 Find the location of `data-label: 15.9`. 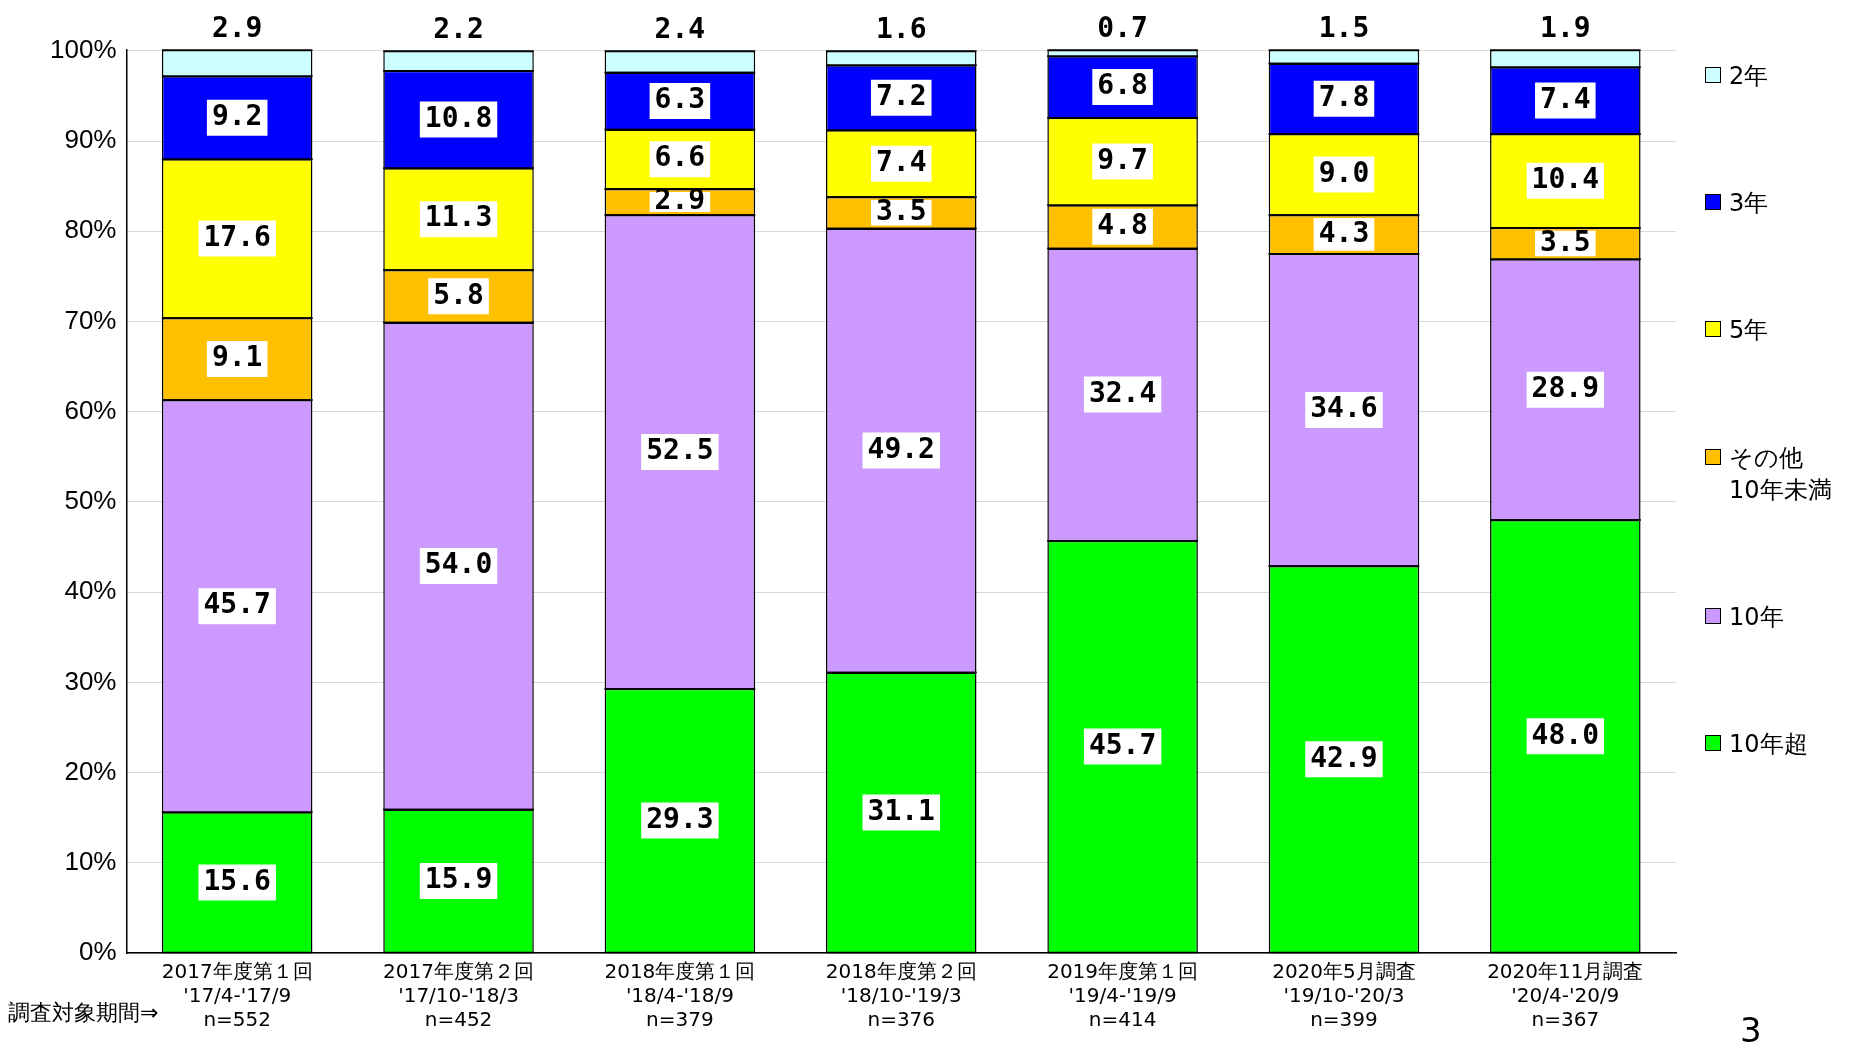

data-label: 15.9 is located at coordinates (458, 879).